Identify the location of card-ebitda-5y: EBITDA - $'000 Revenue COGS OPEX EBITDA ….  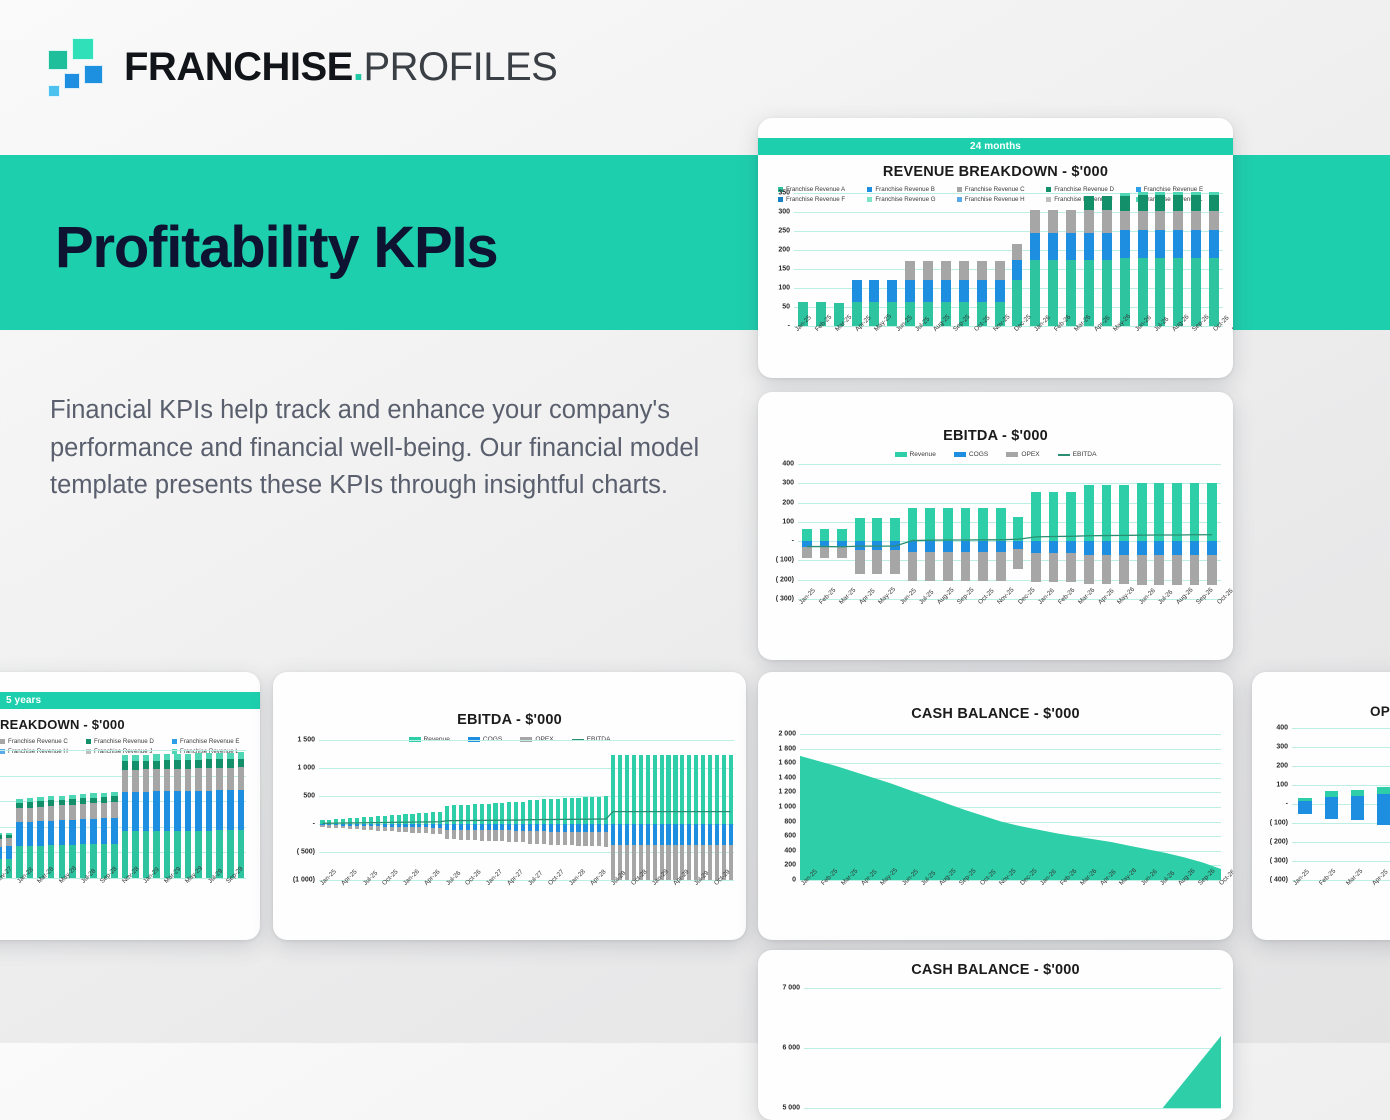
(509, 806).